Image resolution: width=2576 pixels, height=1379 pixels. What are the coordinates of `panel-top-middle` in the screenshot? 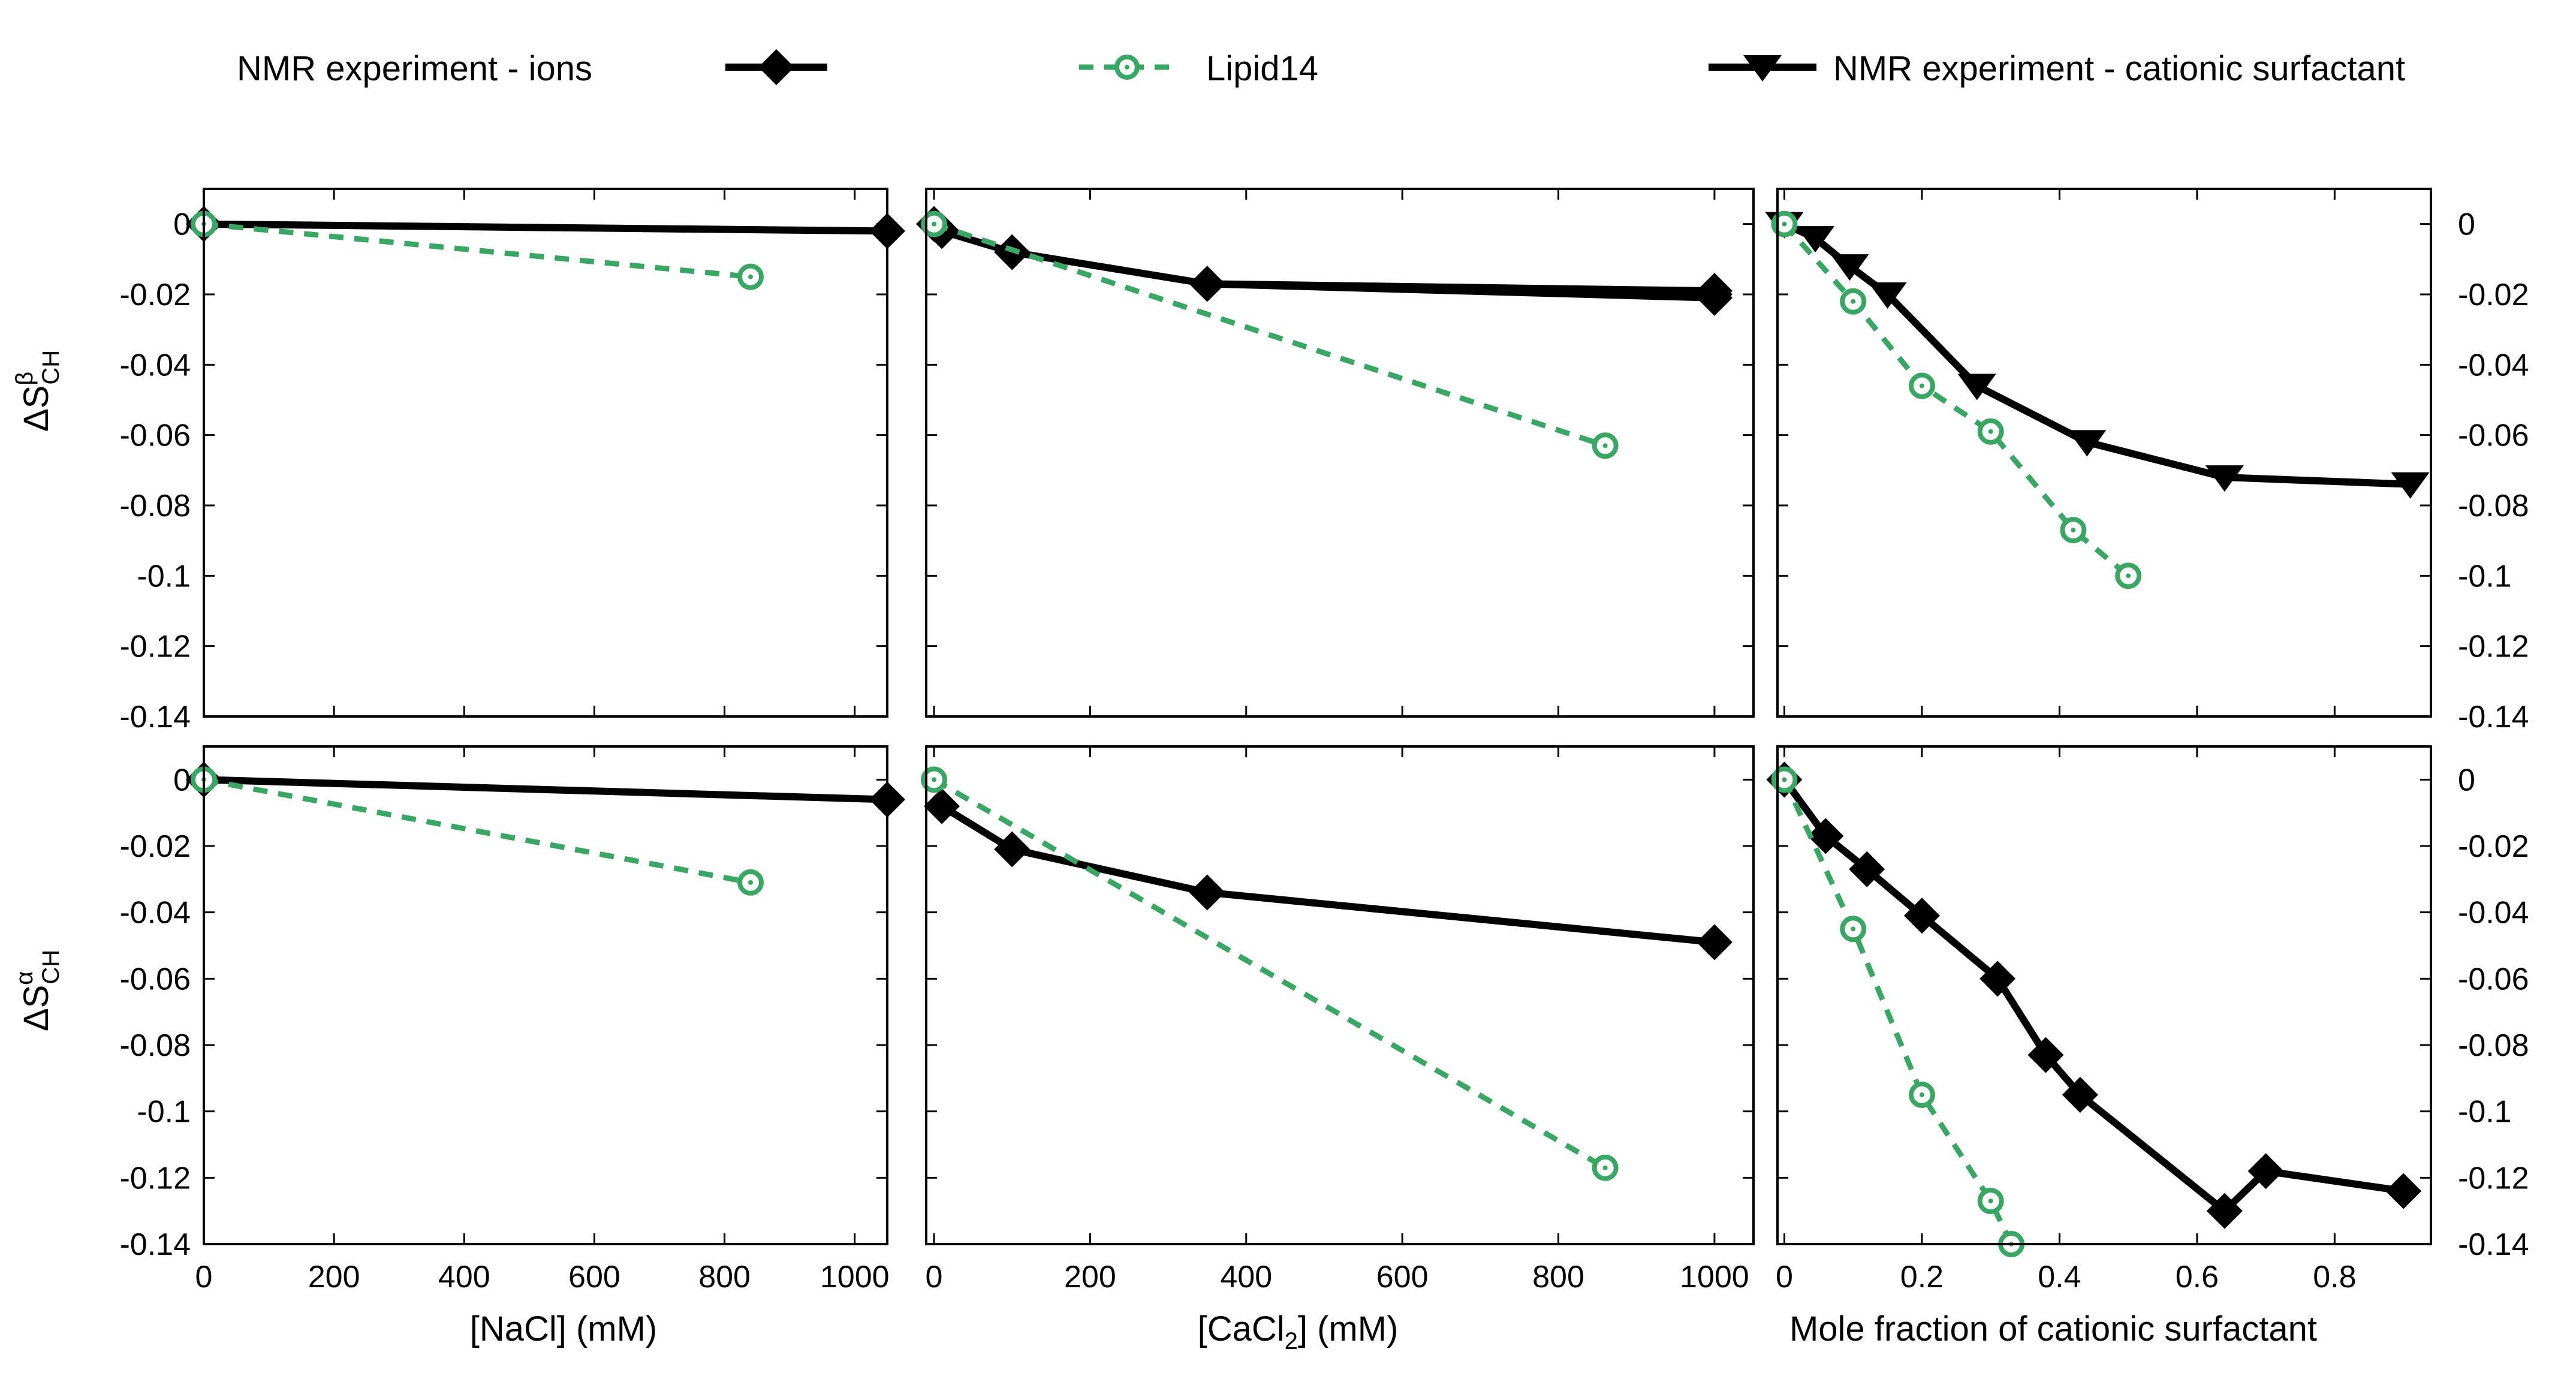 It's located at (1335, 453).